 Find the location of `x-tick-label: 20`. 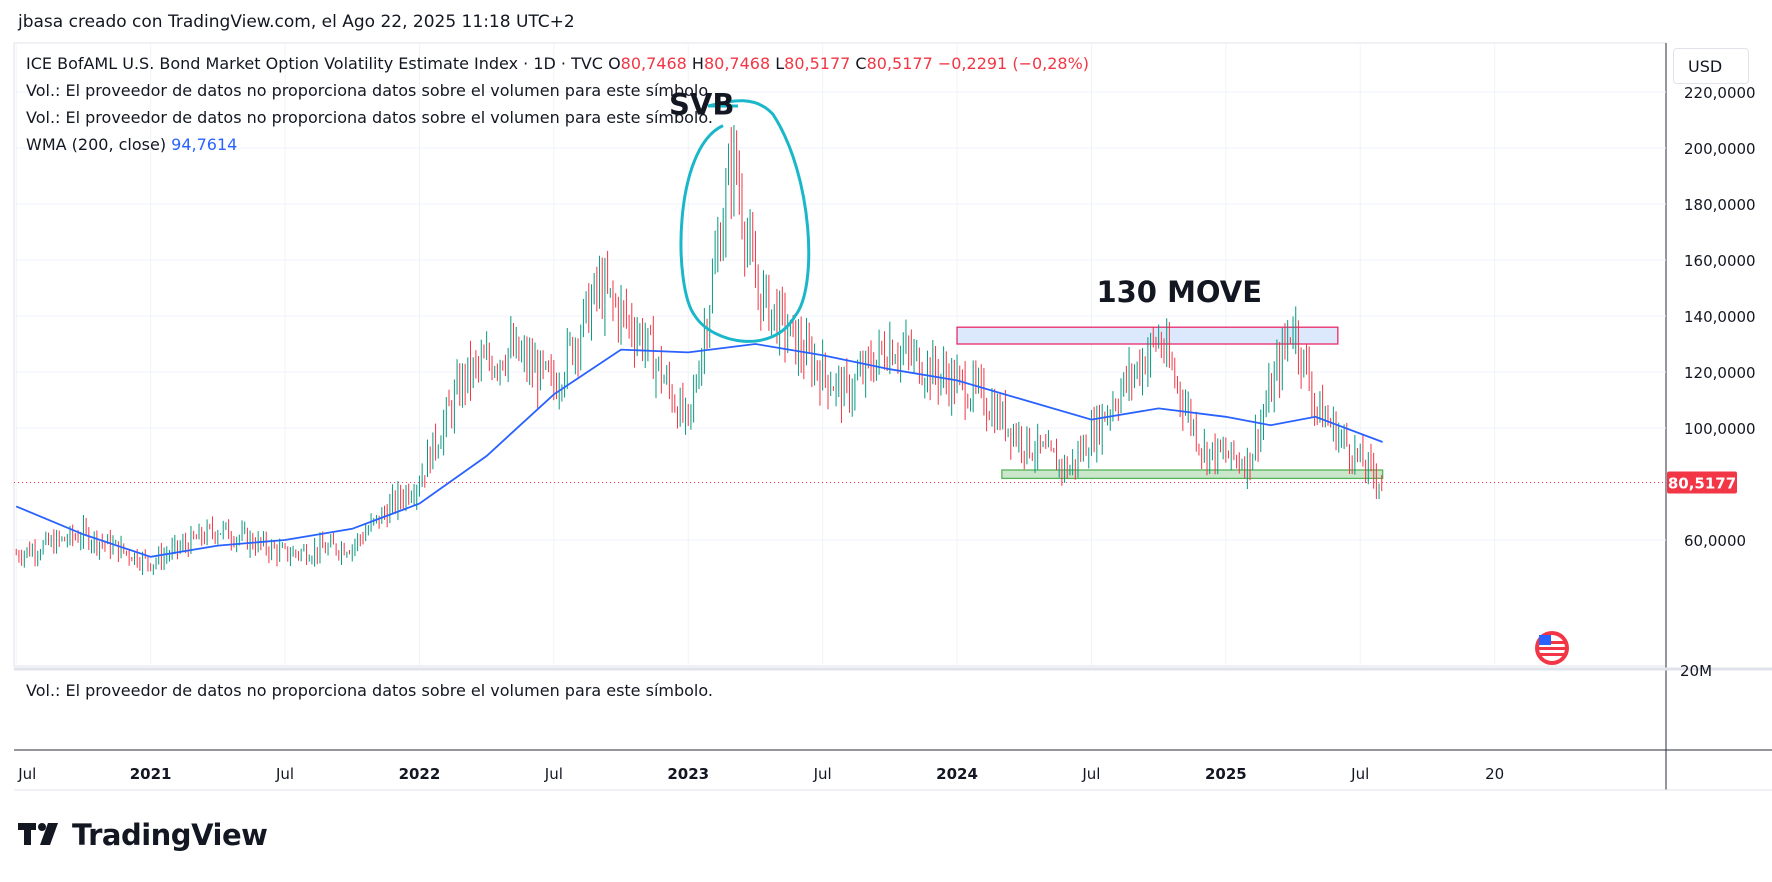

x-tick-label: 20 is located at coordinates (1494, 774).